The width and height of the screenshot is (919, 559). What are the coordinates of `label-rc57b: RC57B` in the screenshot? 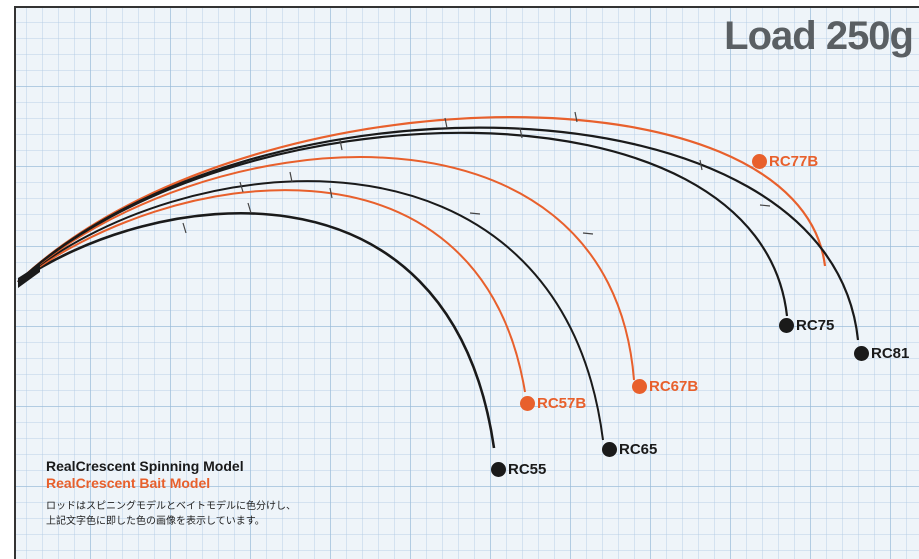 It's located at (553, 403).